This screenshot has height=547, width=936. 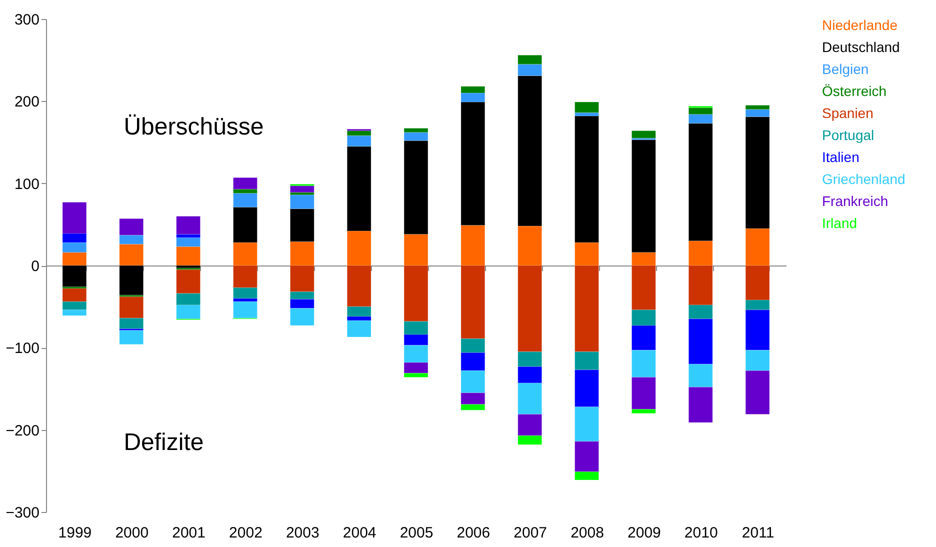 I want to click on x-tick-label: 2009, so click(x=644, y=533).